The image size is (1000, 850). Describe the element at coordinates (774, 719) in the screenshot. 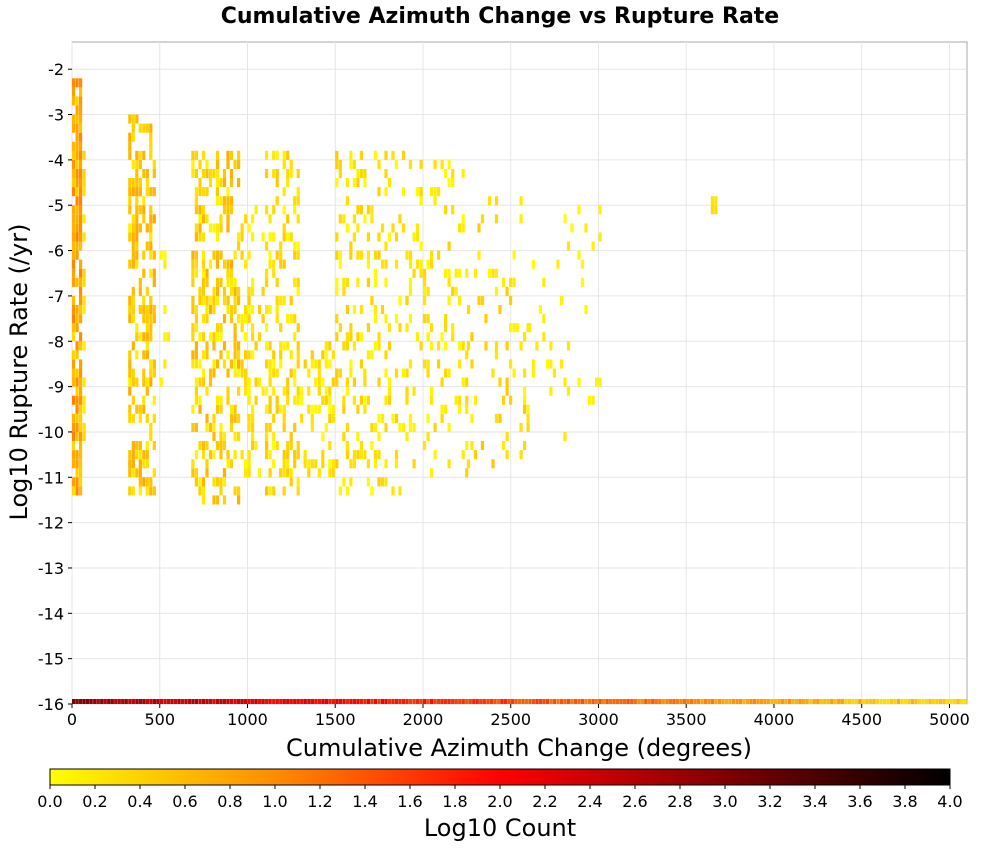

I see `x-tick-label: 4000` at that location.